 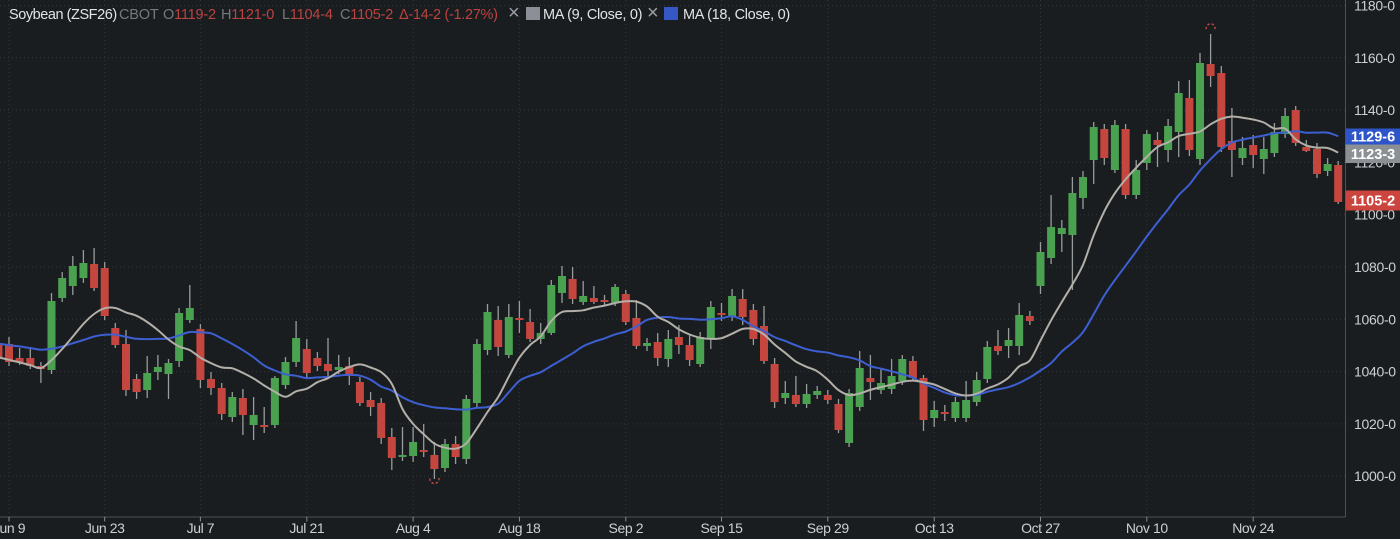 What do you see at coordinates (1375, 476) in the screenshot?
I see `svg-text: 1000-0` at bounding box center [1375, 476].